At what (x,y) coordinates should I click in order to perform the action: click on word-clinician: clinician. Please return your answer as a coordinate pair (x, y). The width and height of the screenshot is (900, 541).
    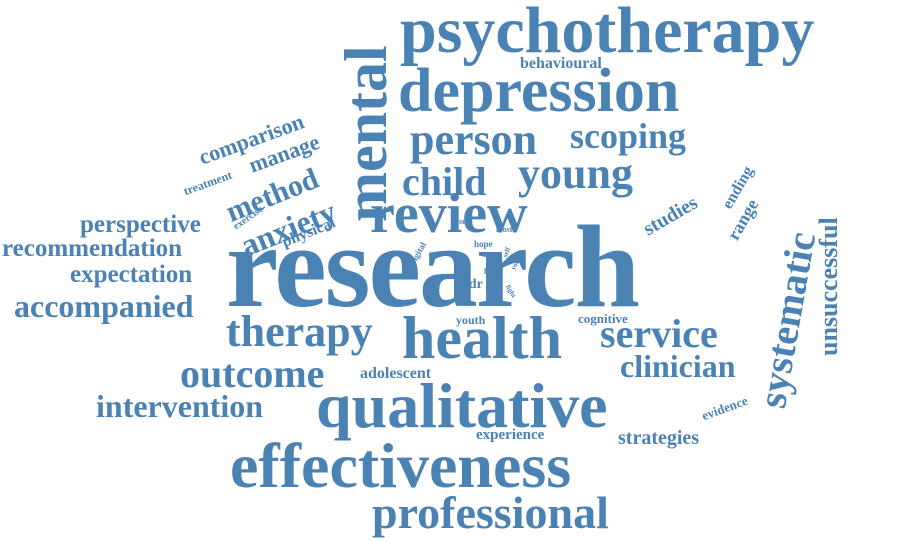
    Looking at the image, I should click on (678, 366).